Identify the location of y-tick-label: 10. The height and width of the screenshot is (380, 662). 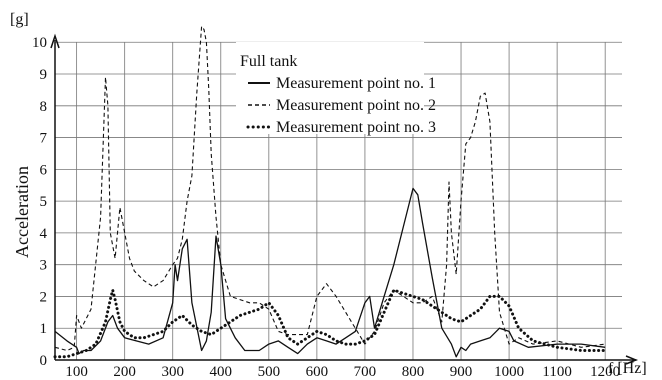
(39, 43).